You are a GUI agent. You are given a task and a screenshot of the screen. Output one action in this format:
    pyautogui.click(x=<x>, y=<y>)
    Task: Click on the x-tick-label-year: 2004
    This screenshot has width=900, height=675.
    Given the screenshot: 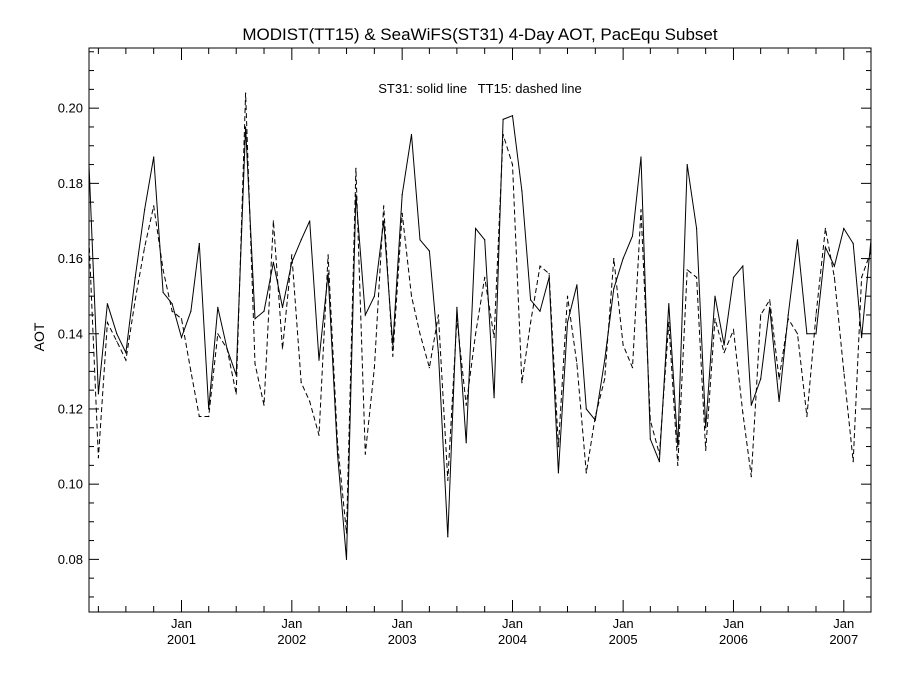 What is the action you would take?
    pyautogui.click(x=512, y=639)
    